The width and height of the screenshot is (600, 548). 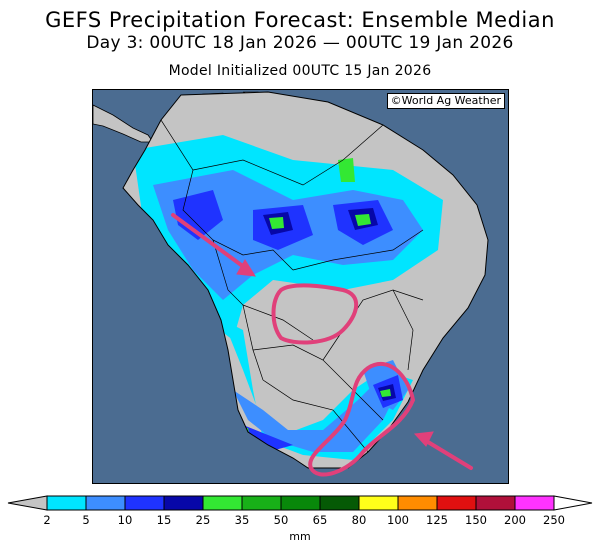 I want to click on colorbar-tick-labels: 2 5 10 15 25 35 50 65 80 100 125 150 200 250, so click(x=300, y=521).